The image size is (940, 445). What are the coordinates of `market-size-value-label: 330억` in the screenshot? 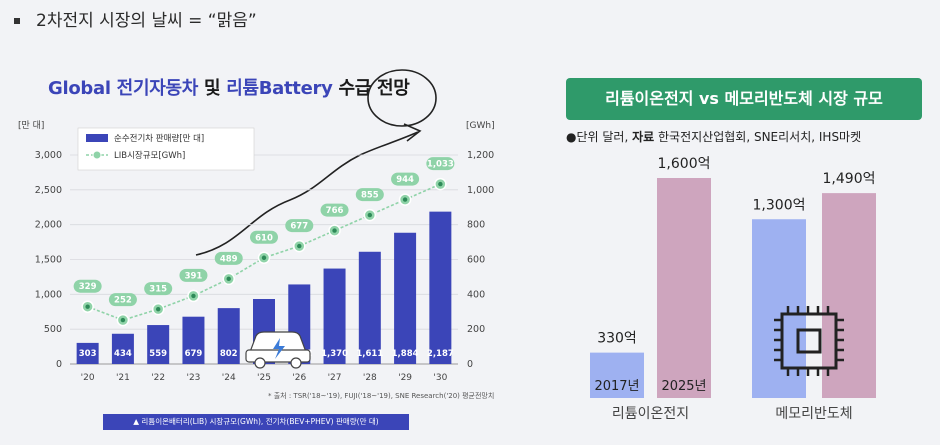 It's located at (617, 339).